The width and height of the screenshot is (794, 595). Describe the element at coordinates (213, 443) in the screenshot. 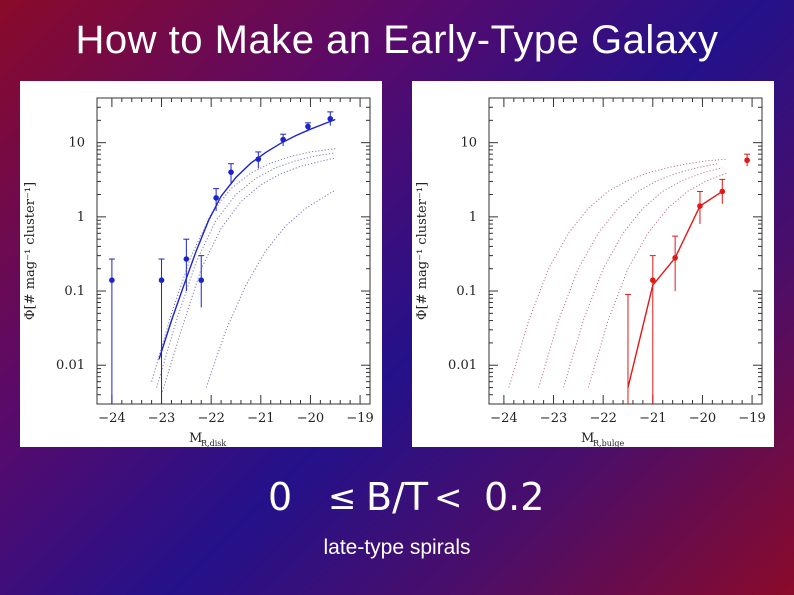

I see `x-axis-label-subscript: R,disk` at that location.